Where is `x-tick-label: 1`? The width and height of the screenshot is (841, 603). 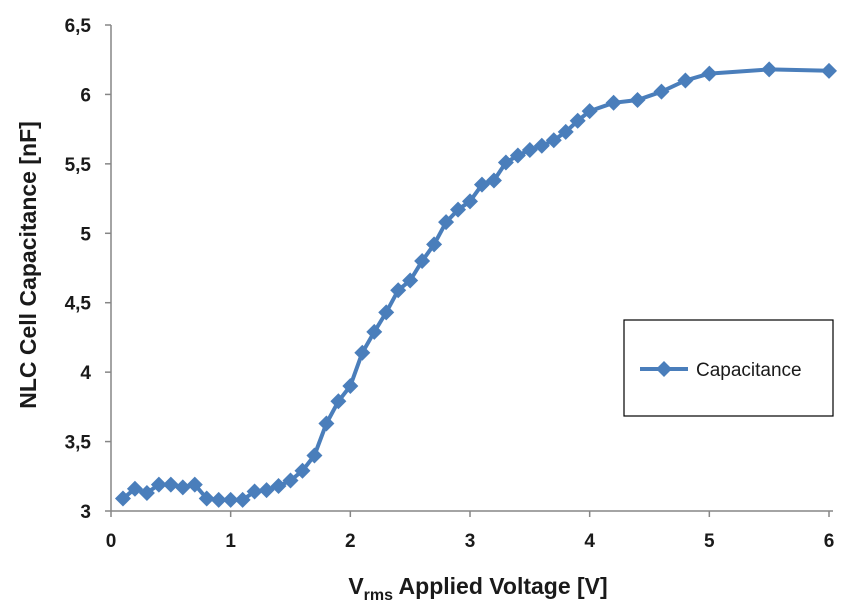
x-tick-label: 1 is located at coordinates (230, 541).